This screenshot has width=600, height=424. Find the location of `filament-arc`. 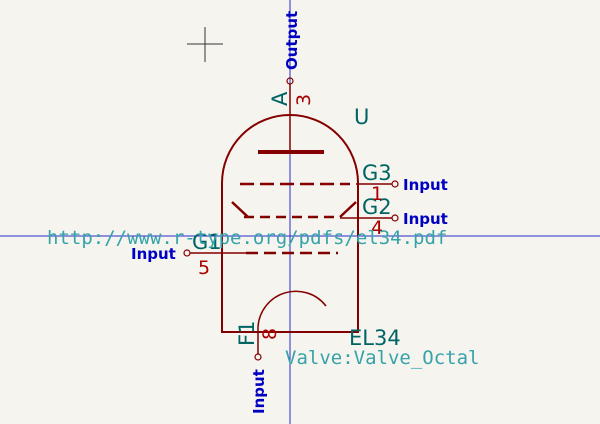

filament-arc is located at coordinates (292, 309).